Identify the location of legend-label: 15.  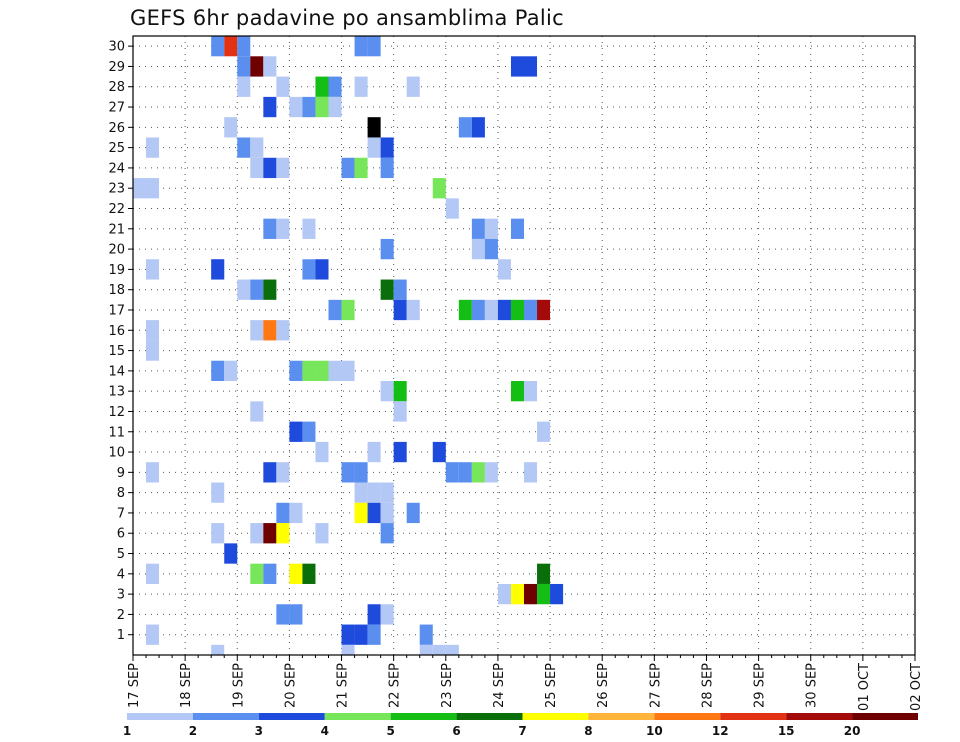
(786, 731).